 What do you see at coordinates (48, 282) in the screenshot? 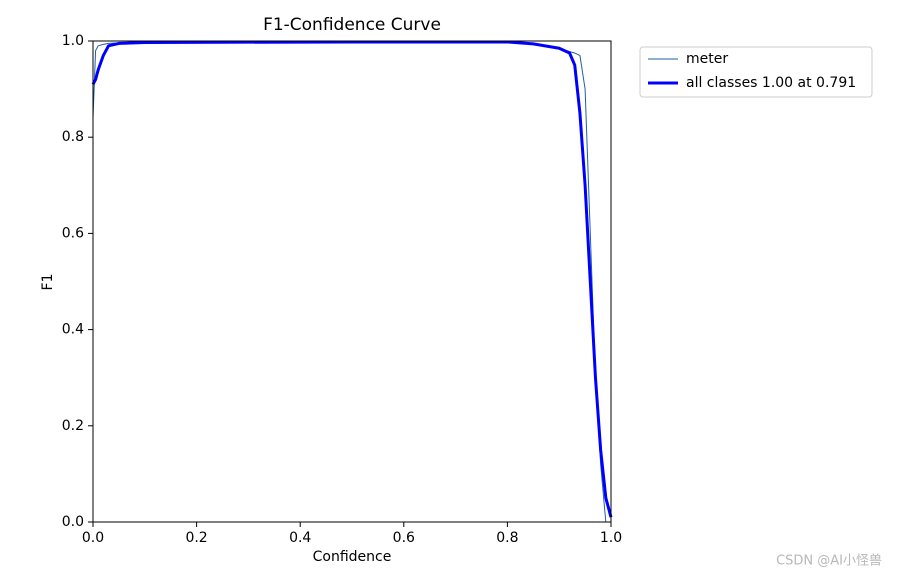
I see `y-axis-label: F1` at bounding box center [48, 282].